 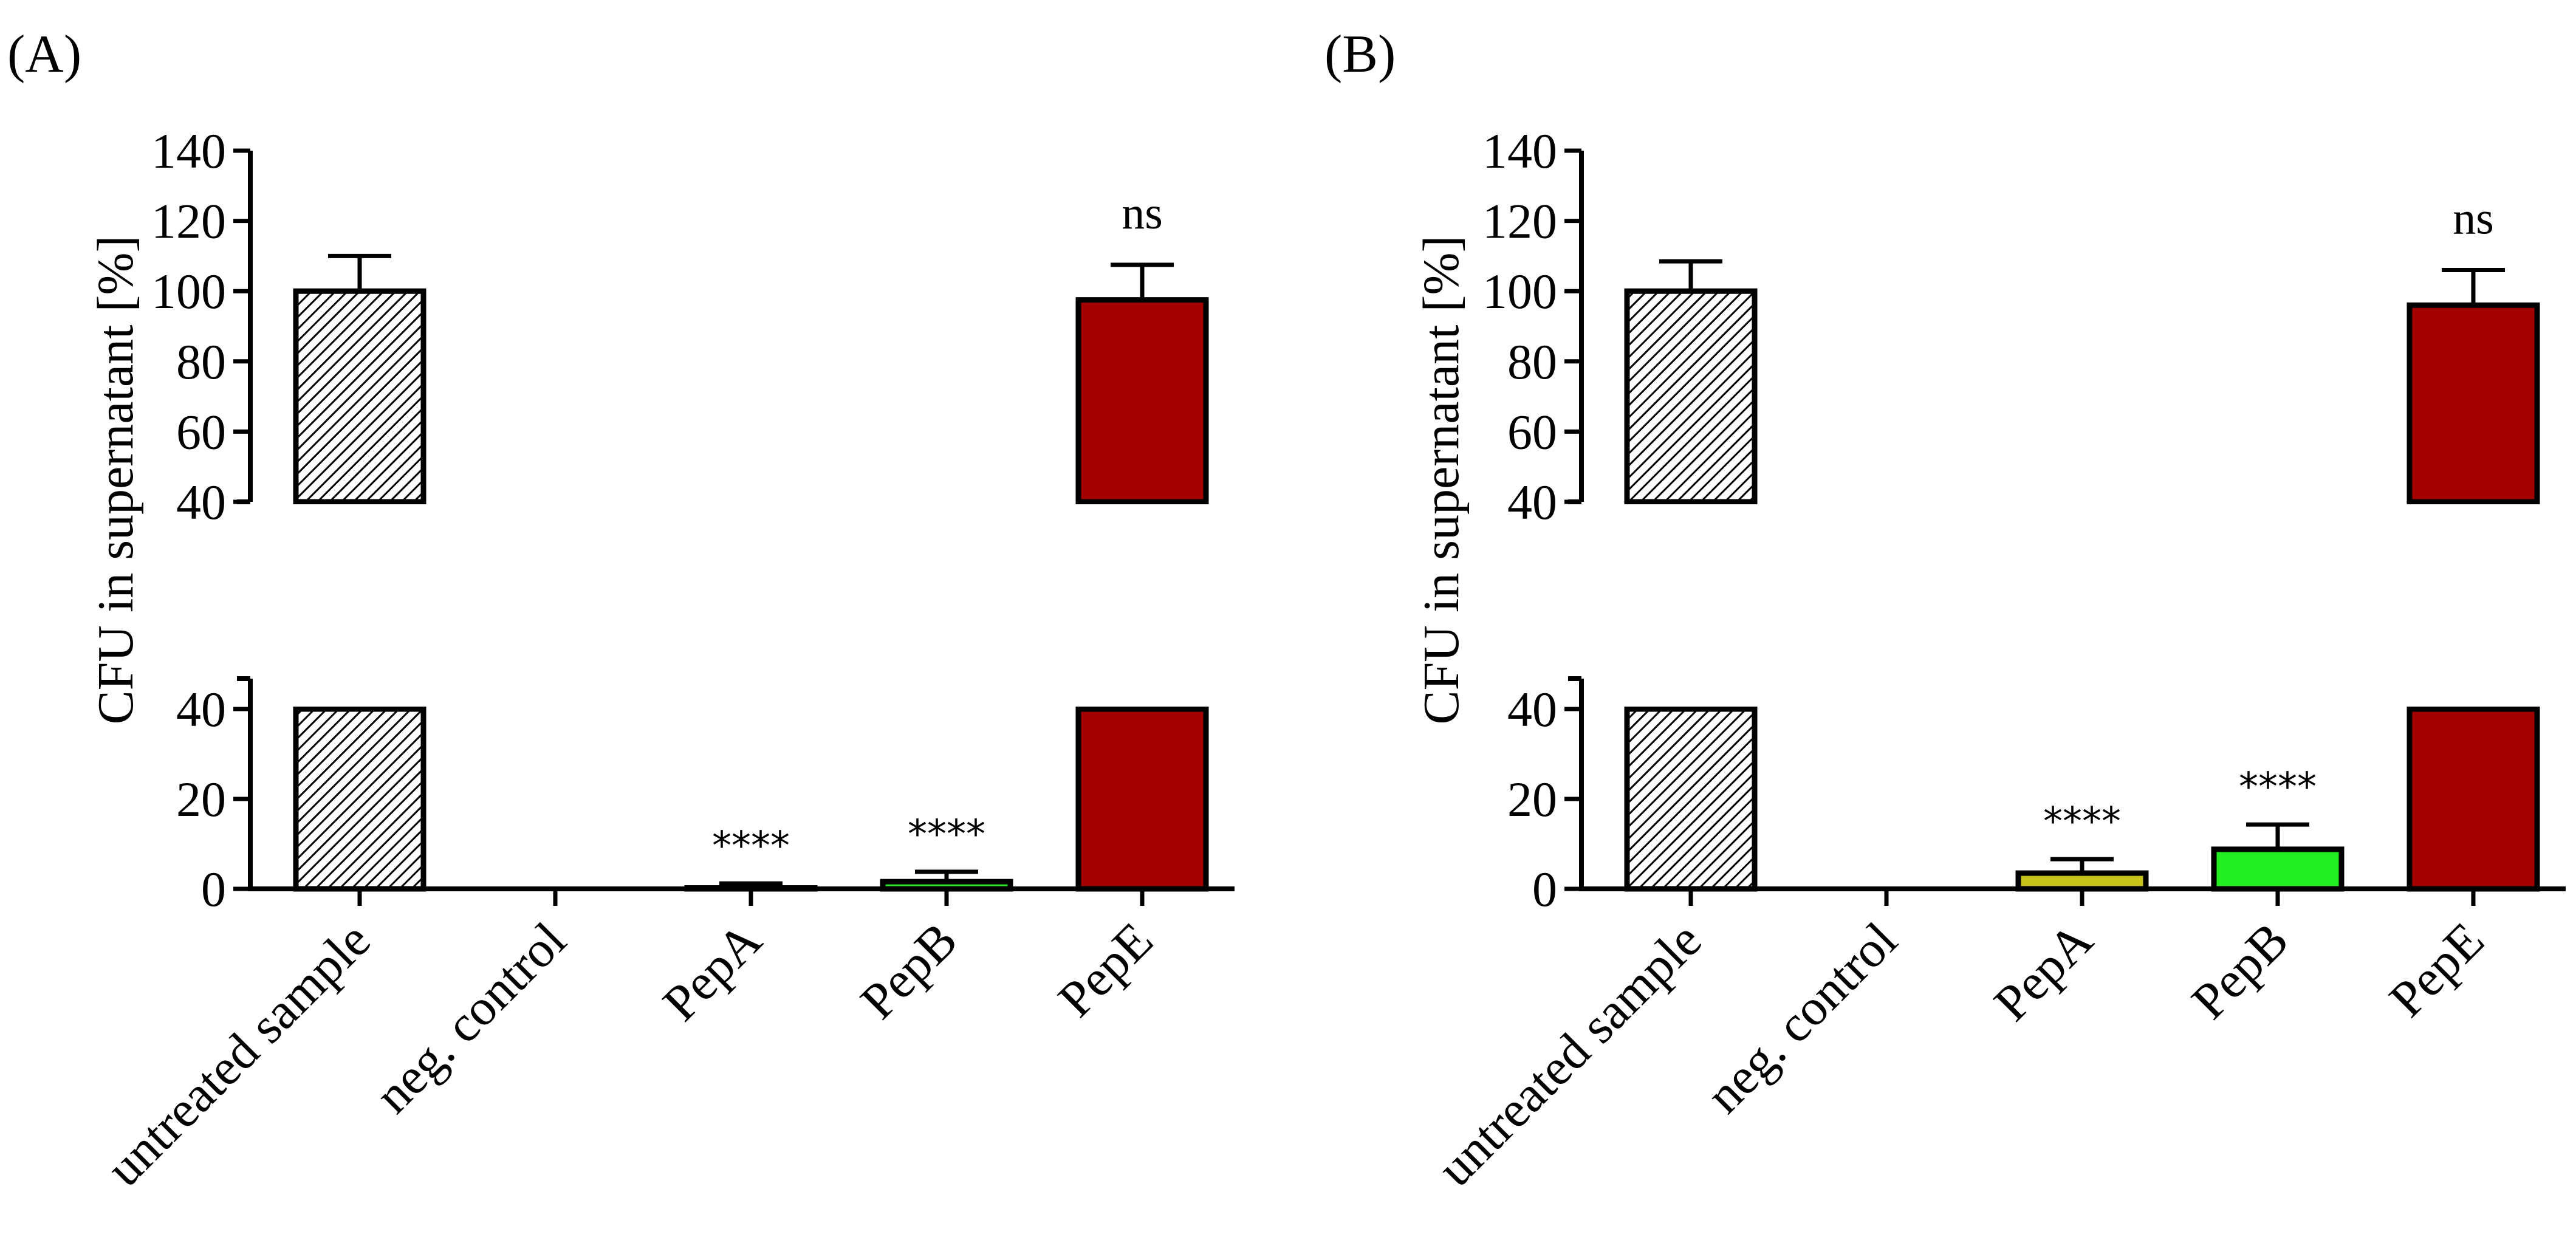 What do you see at coordinates (2278, 869) in the screenshot?
I see `bar-pepb` at bounding box center [2278, 869].